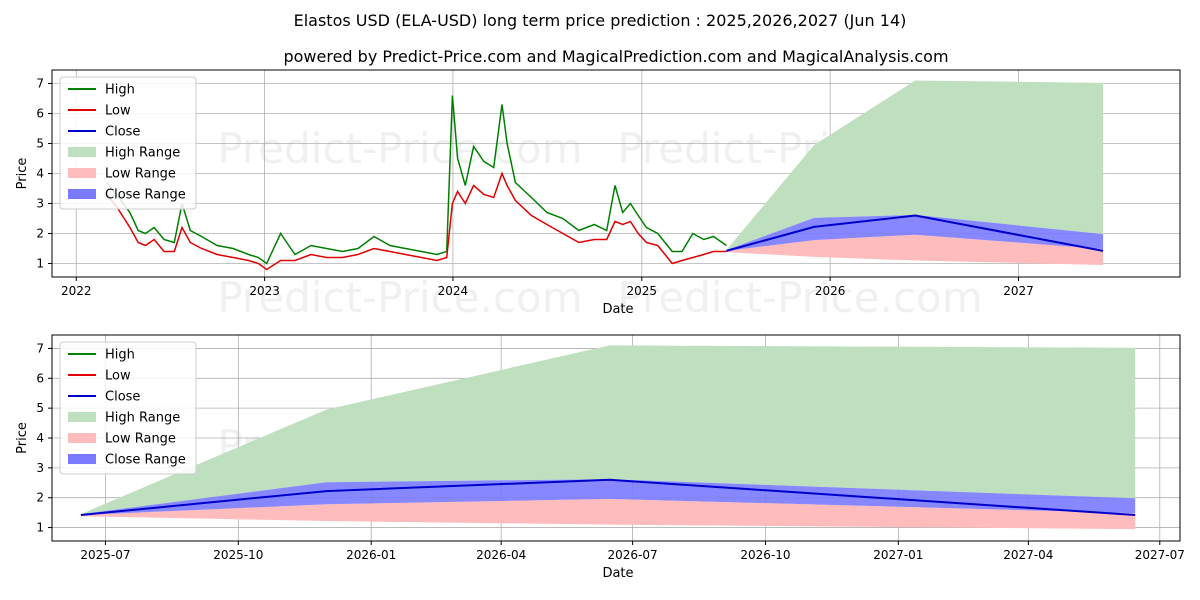  Describe the element at coordinates (915, 165) in the screenshot. I see `high-range-band` at that location.